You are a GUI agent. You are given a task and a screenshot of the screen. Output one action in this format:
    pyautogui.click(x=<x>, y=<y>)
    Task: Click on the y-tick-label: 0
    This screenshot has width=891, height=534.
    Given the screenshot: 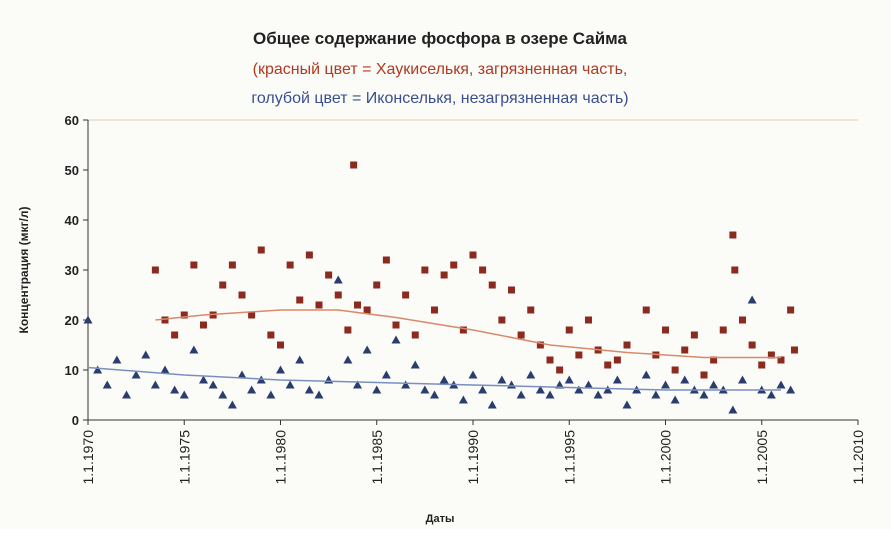 What is the action you would take?
    pyautogui.click(x=75, y=420)
    